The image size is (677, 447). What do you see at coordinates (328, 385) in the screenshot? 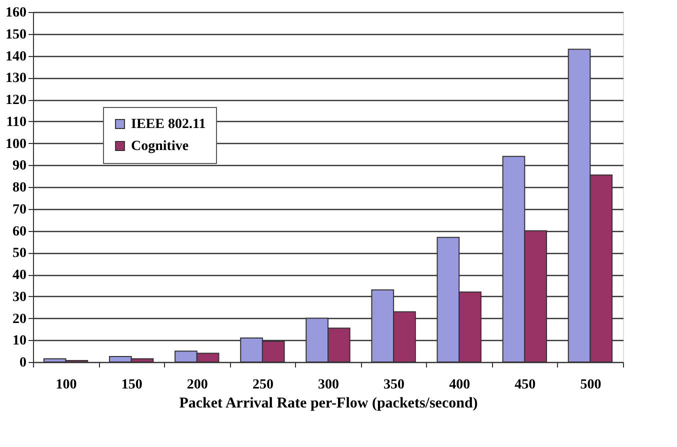
I see `x-tick-label: 300` at bounding box center [328, 385].